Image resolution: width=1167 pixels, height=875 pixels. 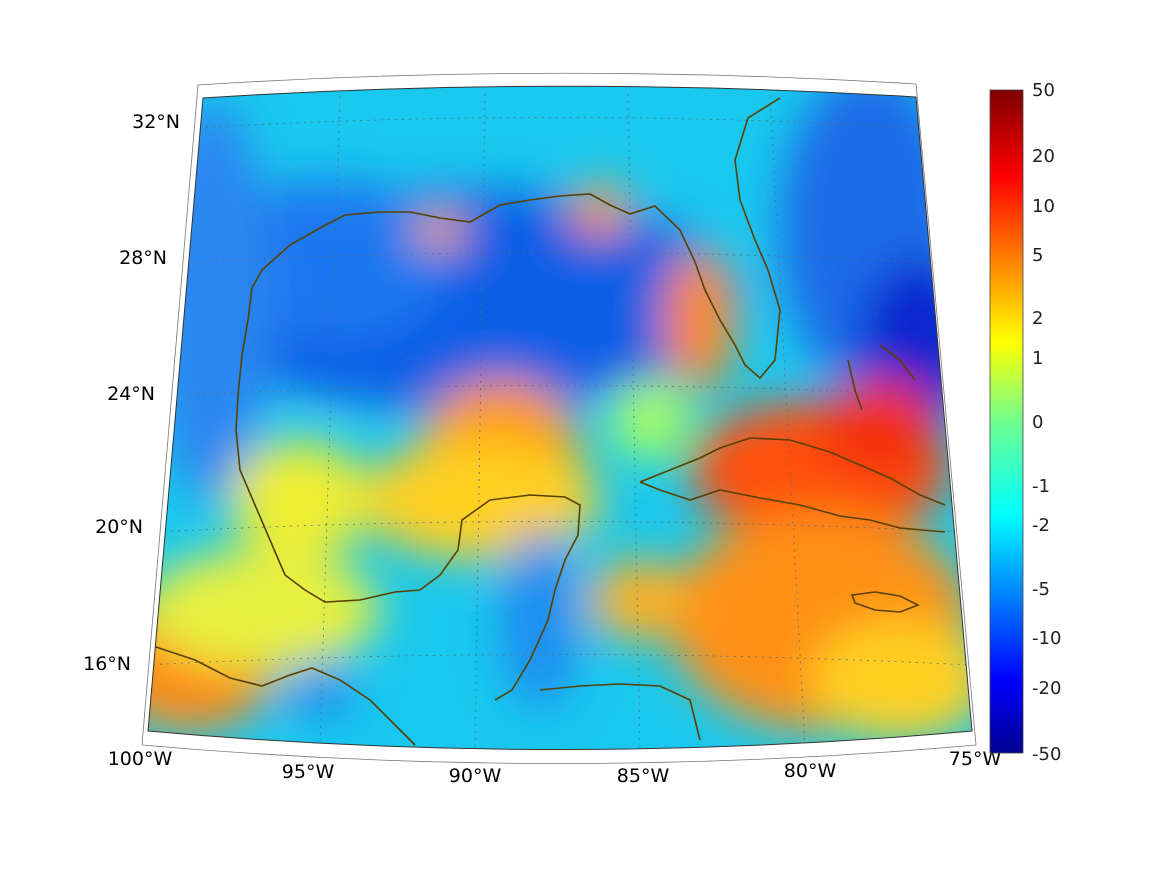 I want to click on lon-label-85w: 85°W, so click(x=643, y=776).